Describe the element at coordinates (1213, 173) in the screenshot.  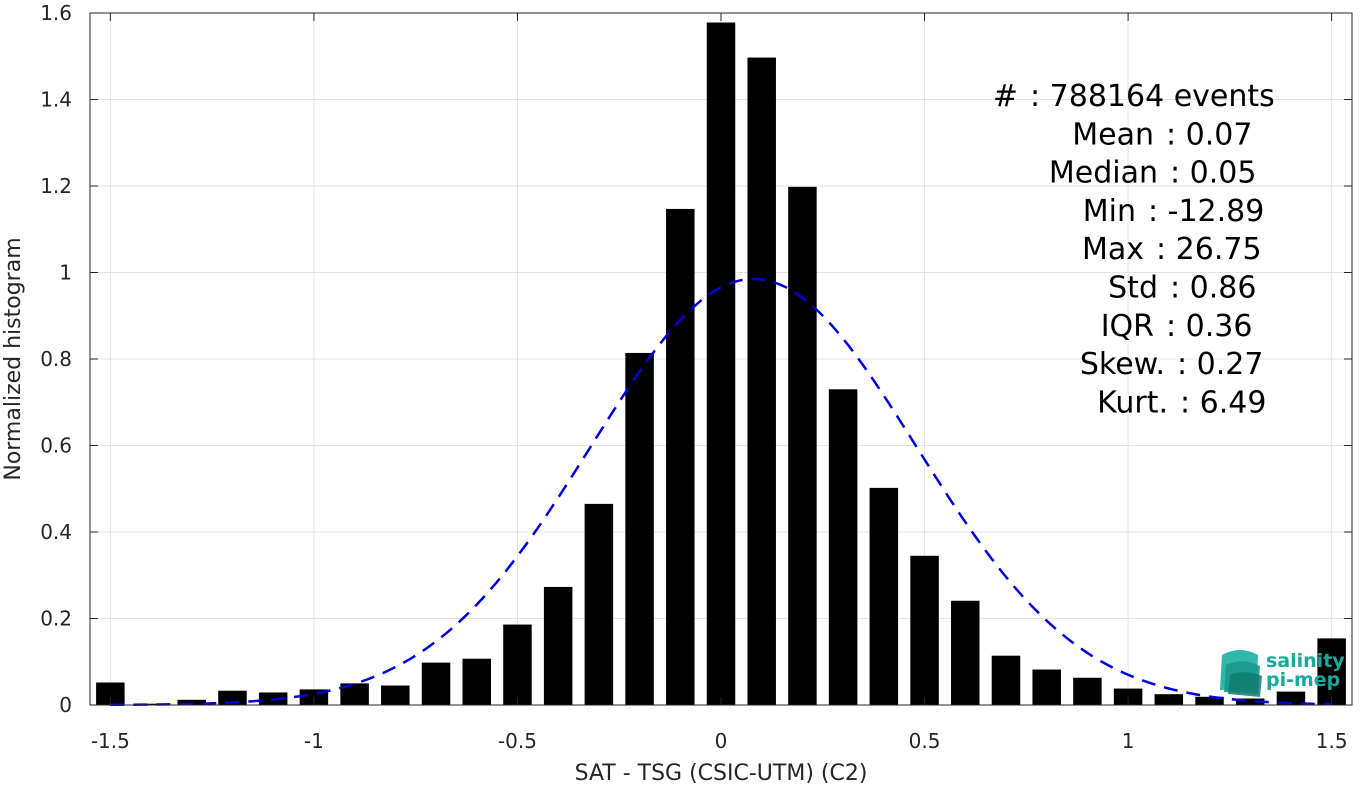
I see `stat-value: : 0.05` at that location.